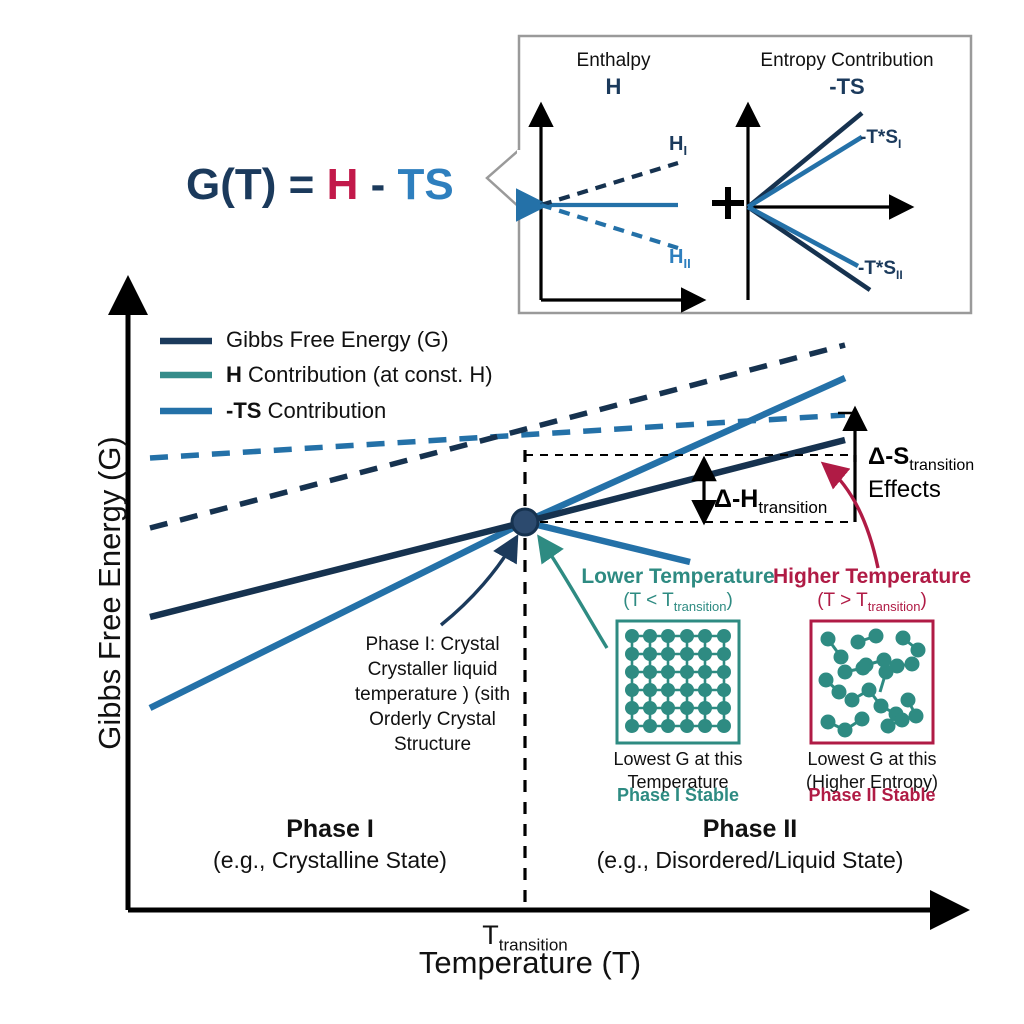 This screenshot has width=1024, height=1024. Describe the element at coordinates (530, 962) in the screenshot. I see `x-axis-label: Temperature (T)` at that location.